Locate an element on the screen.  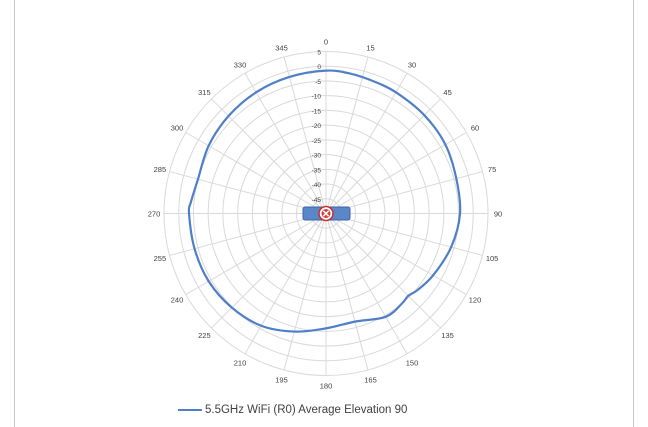
angle-tick-label: 75 is located at coordinates (492, 169).